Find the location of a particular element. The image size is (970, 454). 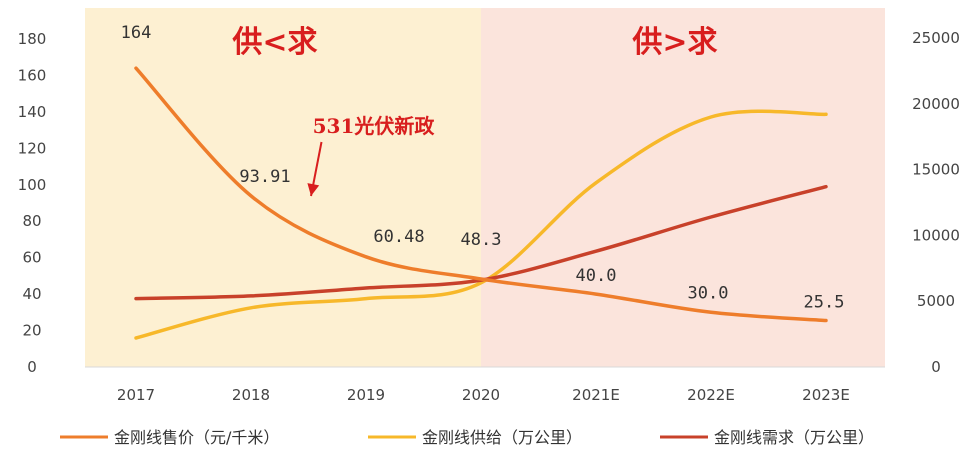

y-left-tick: 20 is located at coordinates (31, 331).